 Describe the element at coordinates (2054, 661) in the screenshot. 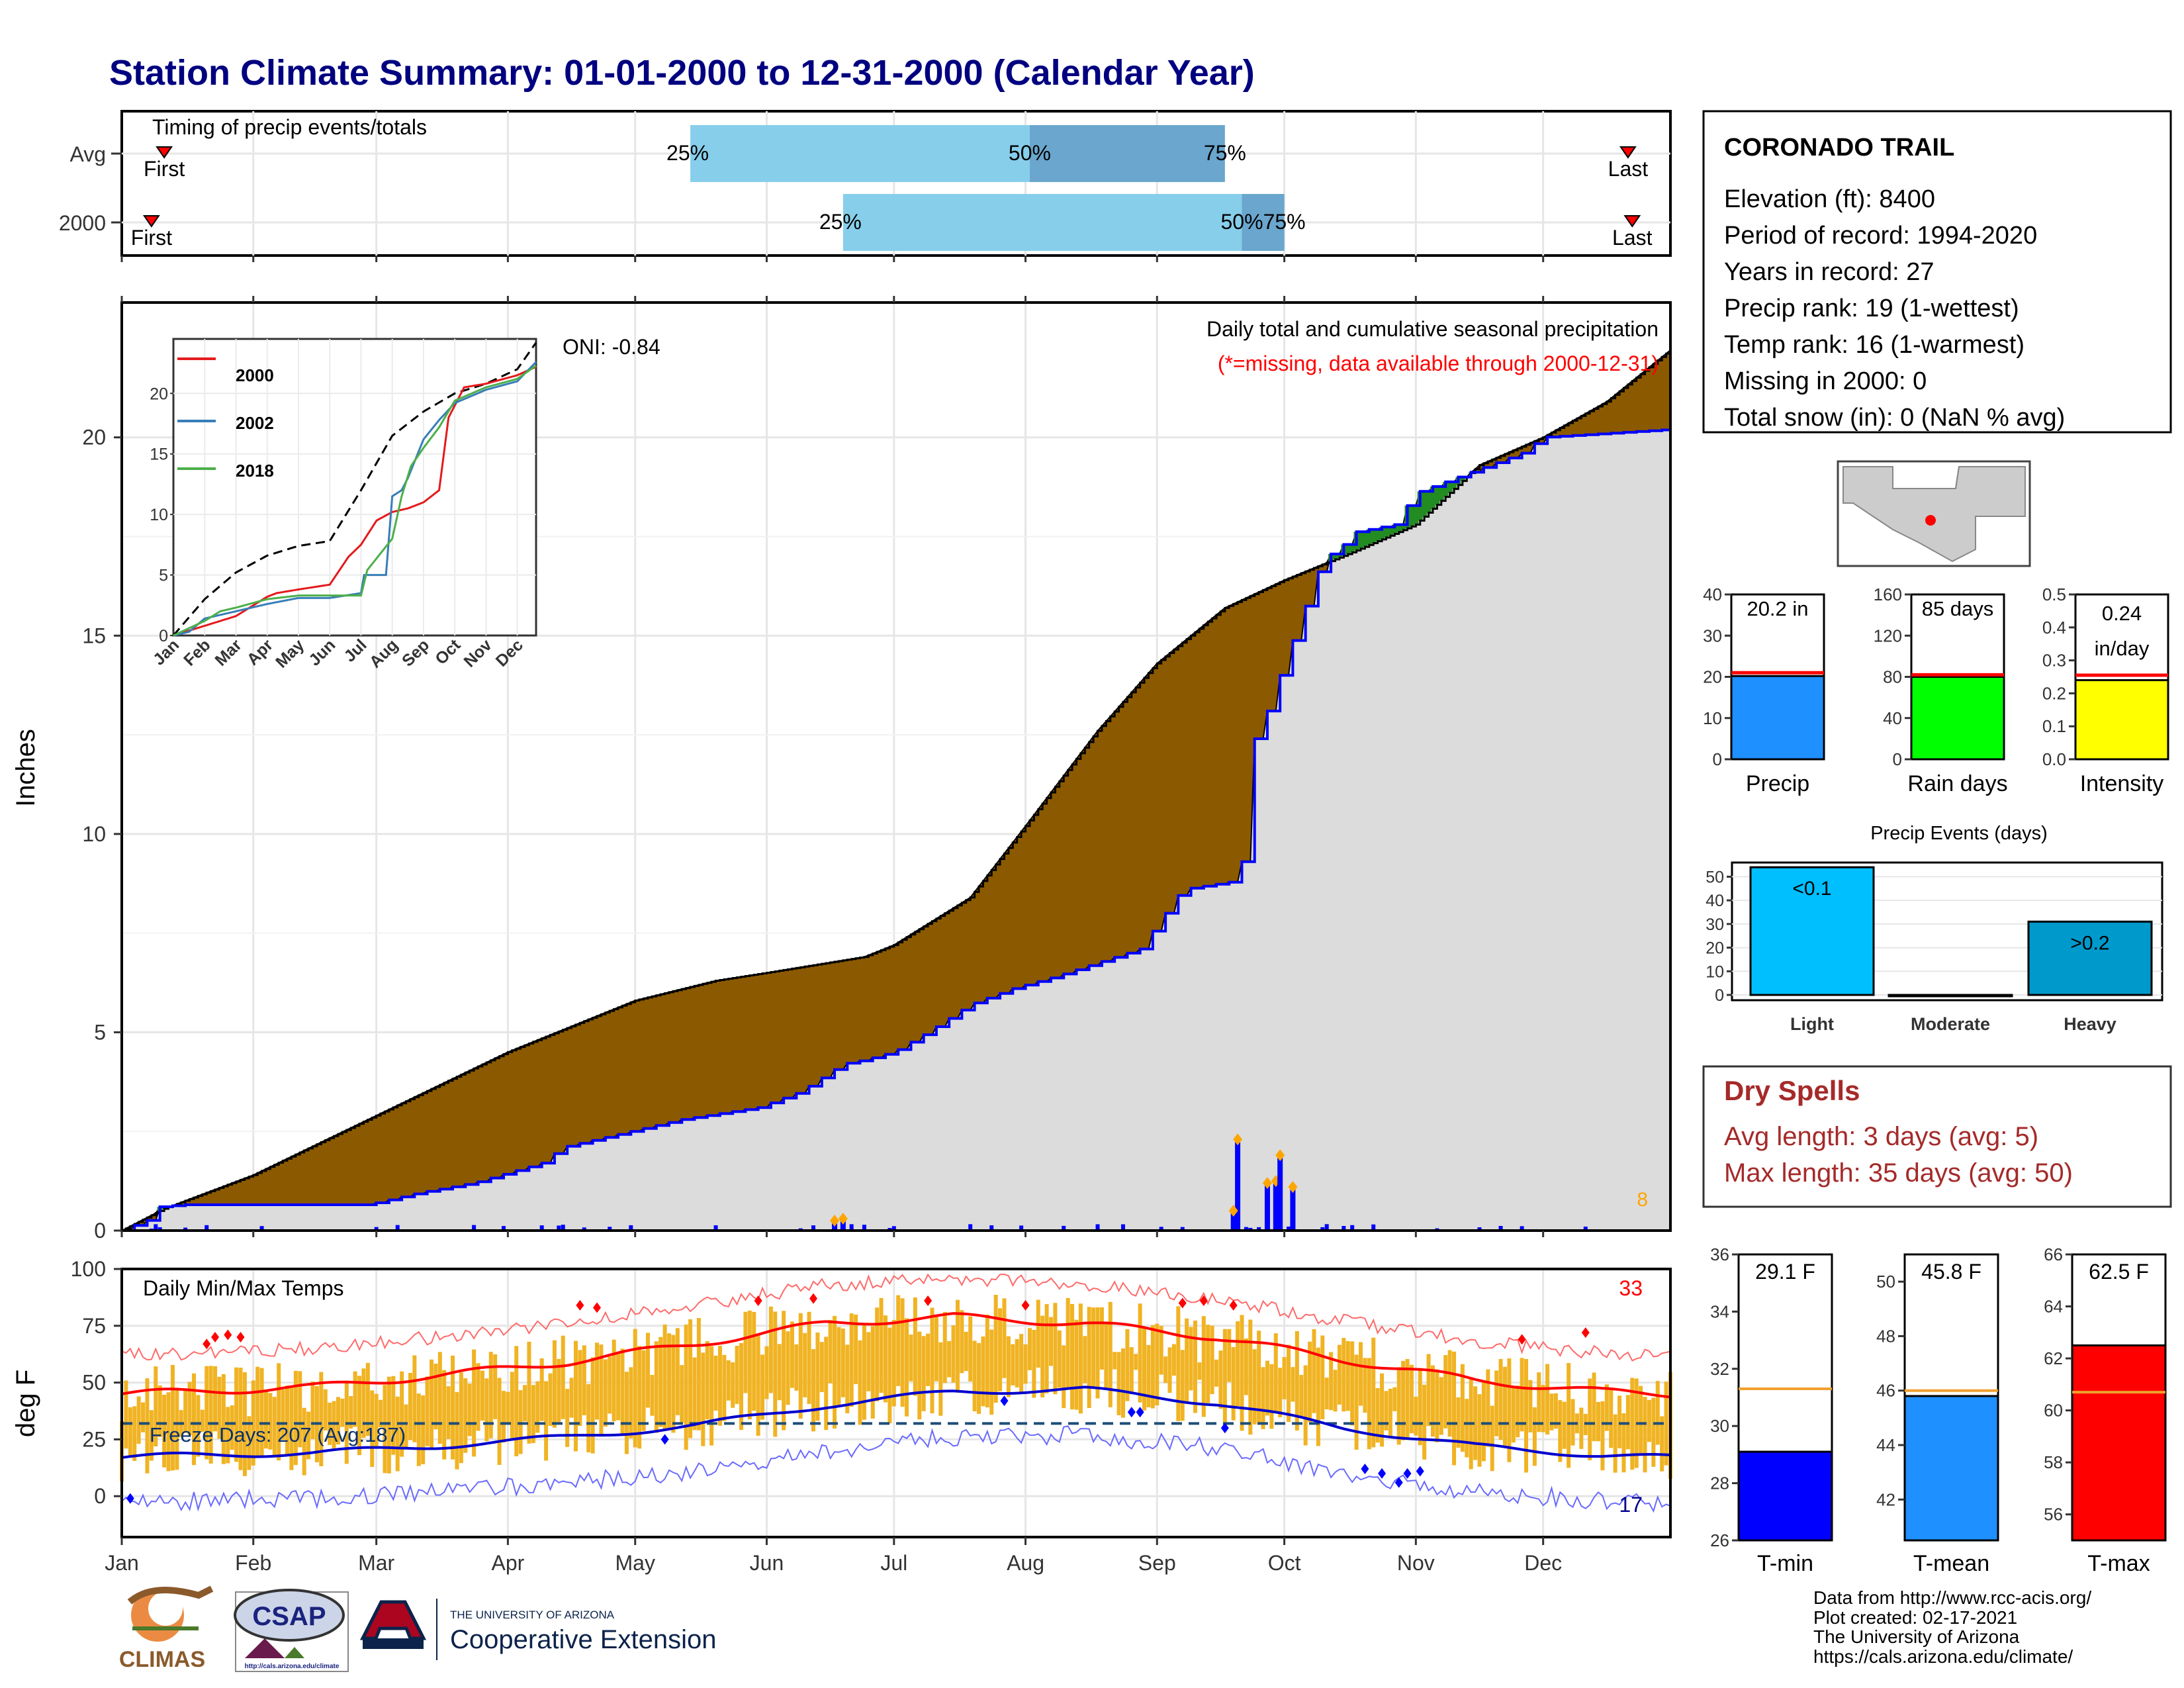

I see `summary-ytick-label: 0.3` at that location.